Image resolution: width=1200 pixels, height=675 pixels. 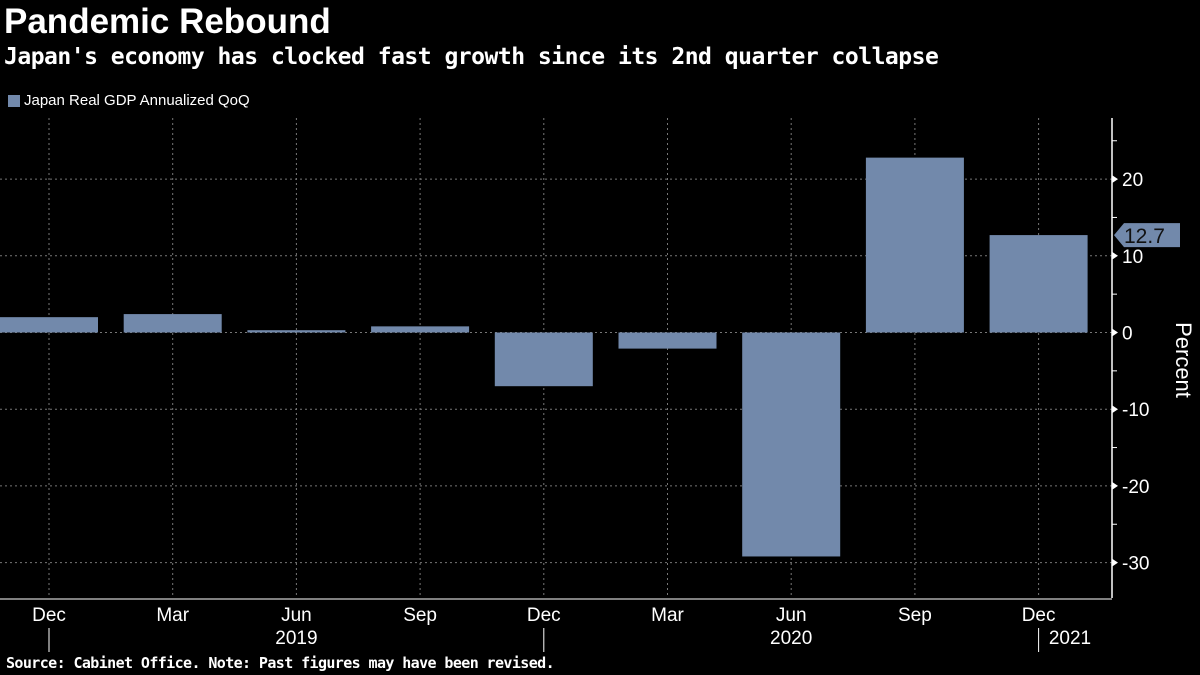 What do you see at coordinates (1127, 334) in the screenshot?
I see `y-tick-label: 0` at bounding box center [1127, 334].